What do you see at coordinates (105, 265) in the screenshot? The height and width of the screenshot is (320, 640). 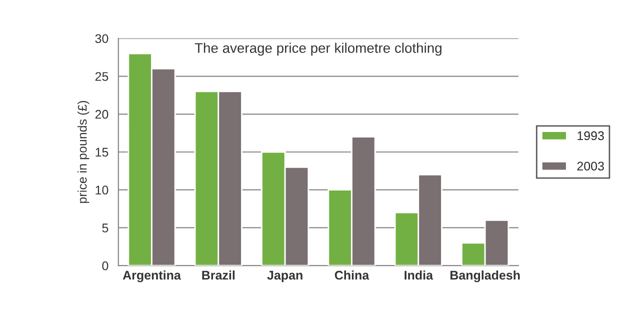 I see `y-tick-label: 0` at bounding box center [105, 265].